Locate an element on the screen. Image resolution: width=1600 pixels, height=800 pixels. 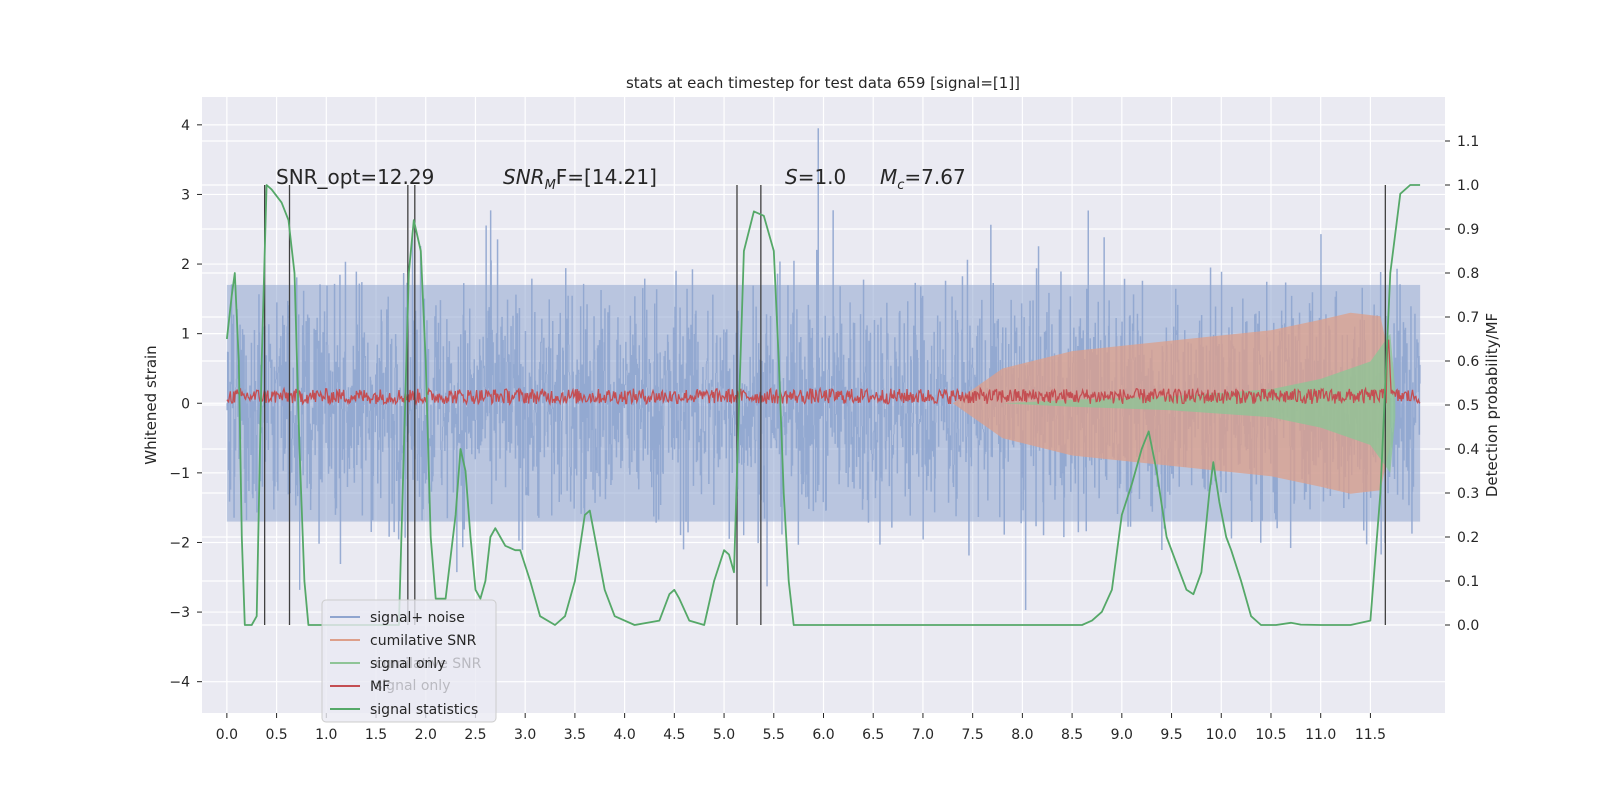
x-tick-label: 3.5 is located at coordinates (575, 735).